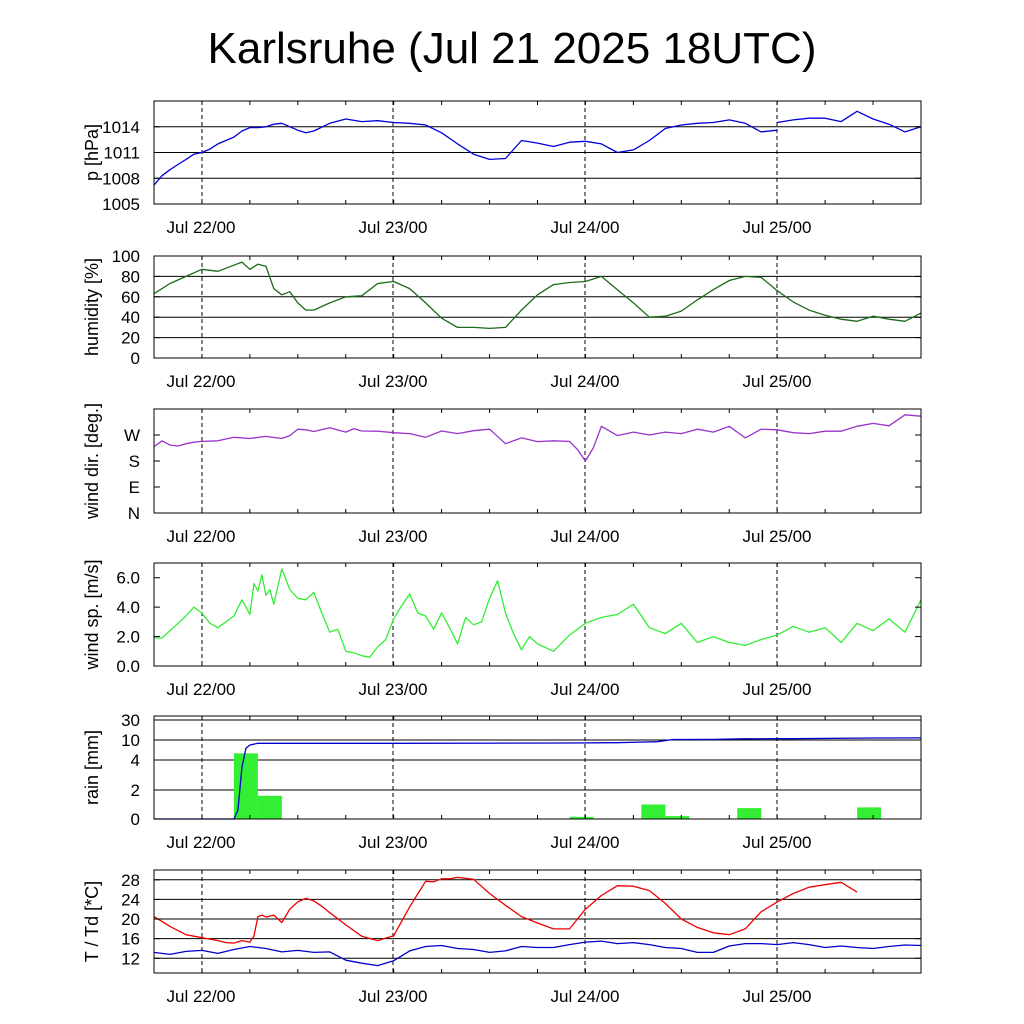 This screenshot has height=1024, width=1024. What do you see at coordinates (132, 435) in the screenshot?
I see `wind-direction-y-tick-label: W` at bounding box center [132, 435].